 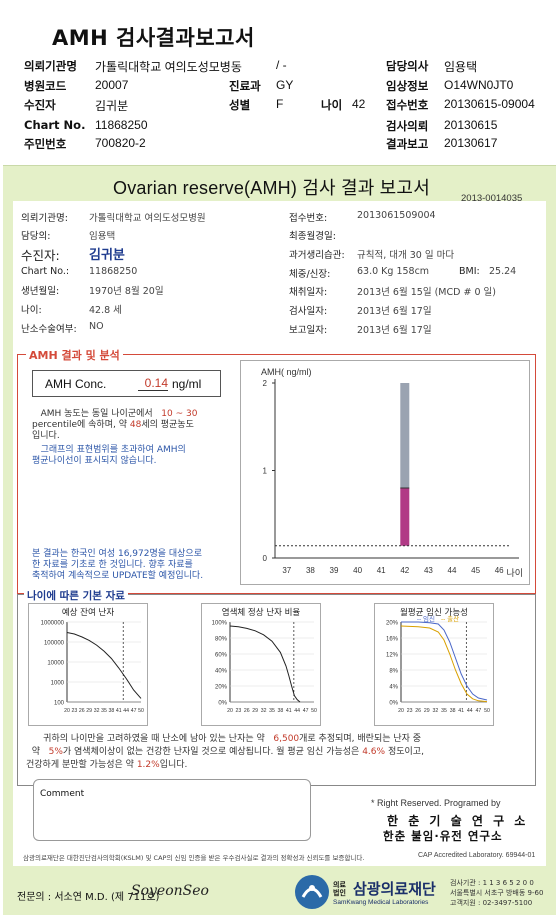 I want to click on info-label: 수진자:, so click(x=40, y=255).